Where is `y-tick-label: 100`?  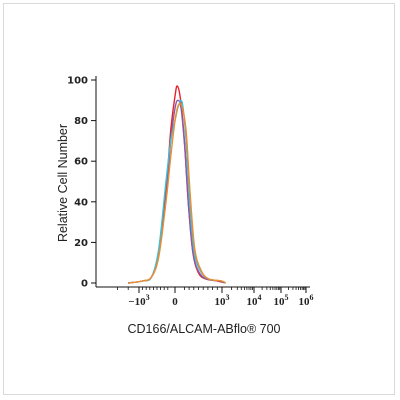
y-tick-label: 100 is located at coordinates (77, 81).